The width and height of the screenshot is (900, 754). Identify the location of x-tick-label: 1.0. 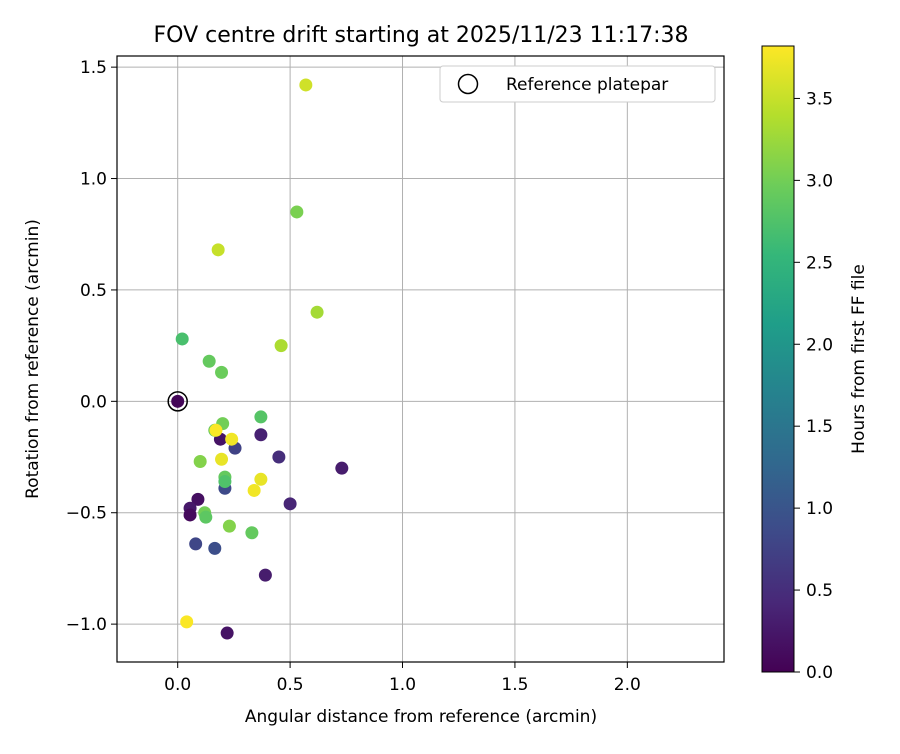
(402, 685).